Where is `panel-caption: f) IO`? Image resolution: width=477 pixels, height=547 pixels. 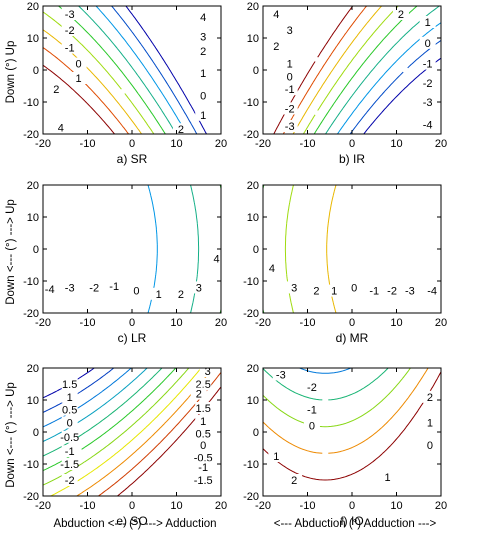
panel-caption: f) IO is located at coordinates (351, 521).